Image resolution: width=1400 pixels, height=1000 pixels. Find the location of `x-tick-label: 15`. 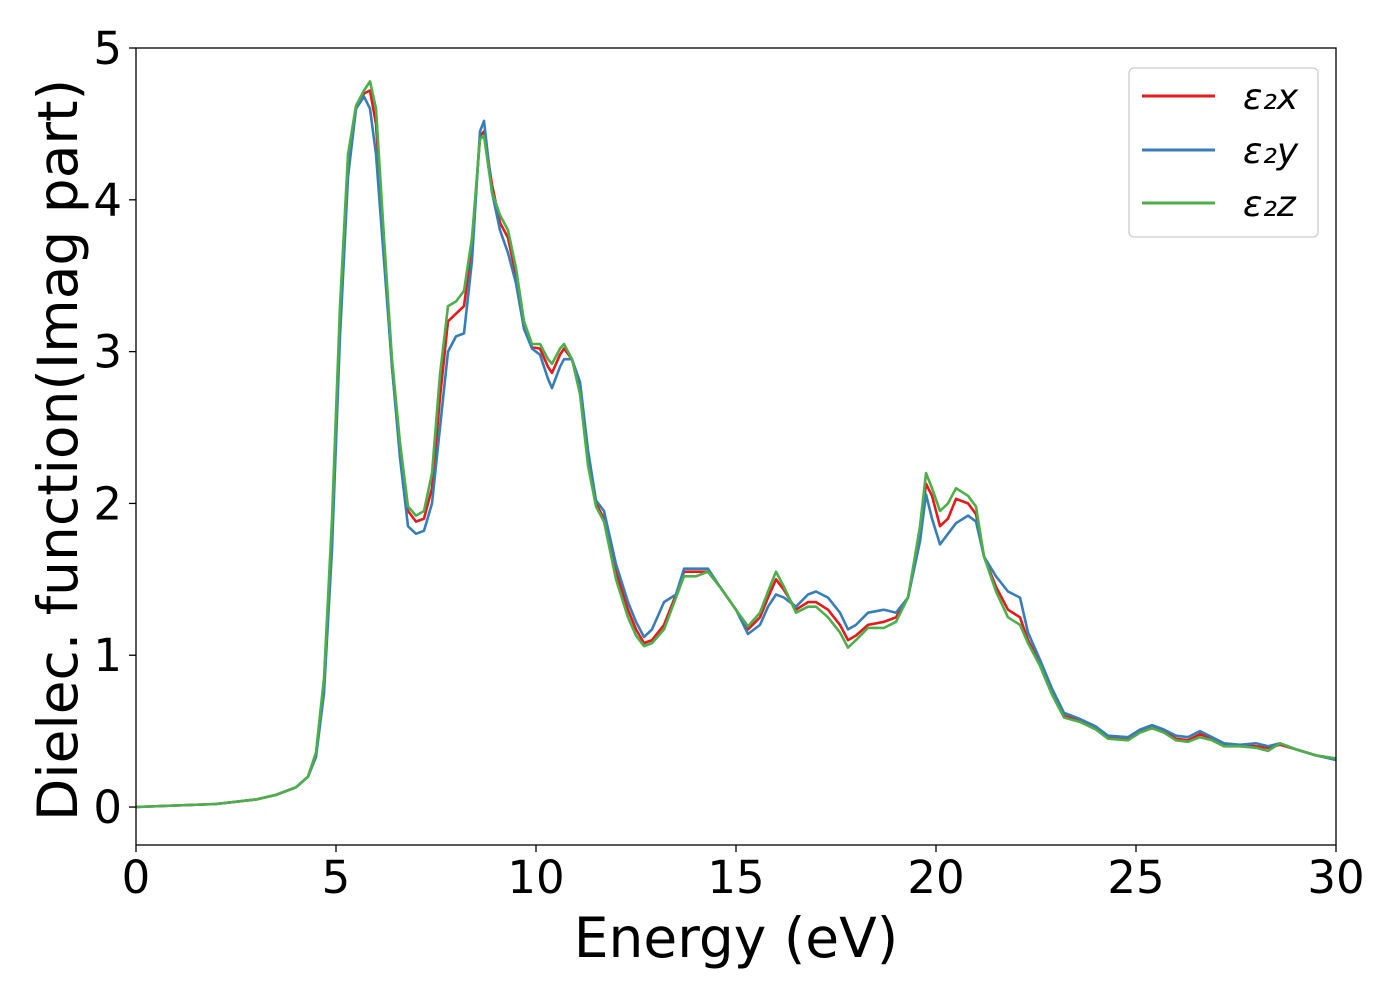

x-tick-label: 15 is located at coordinates (735, 877).